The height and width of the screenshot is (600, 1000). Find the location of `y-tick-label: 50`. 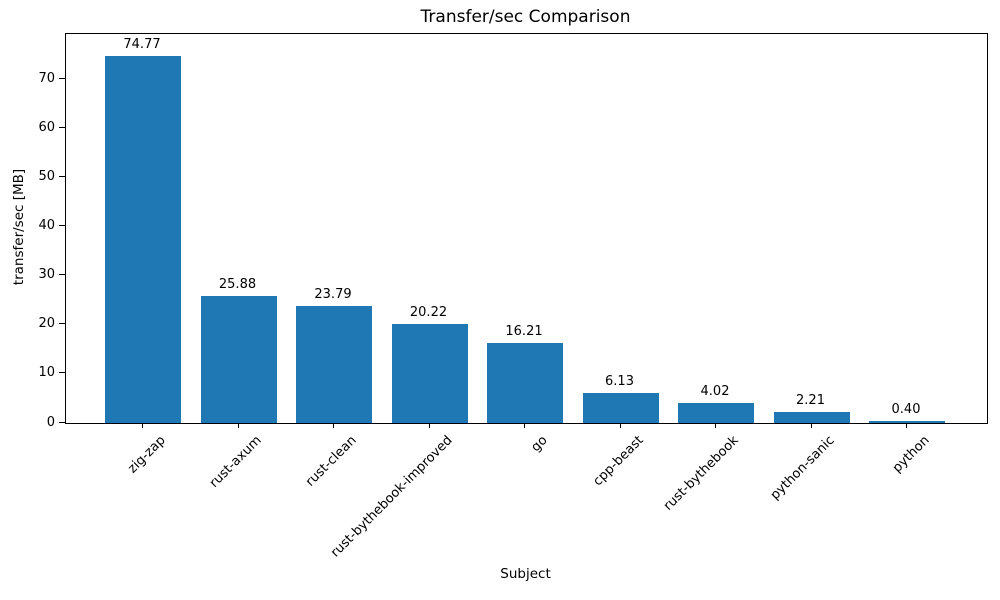

y-tick-label: 50 is located at coordinates (46, 176).